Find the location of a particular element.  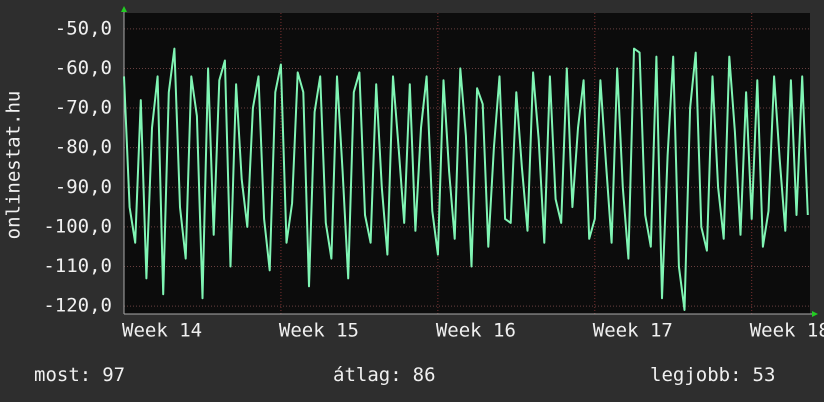

stat-value: 97 is located at coordinates (113, 375).